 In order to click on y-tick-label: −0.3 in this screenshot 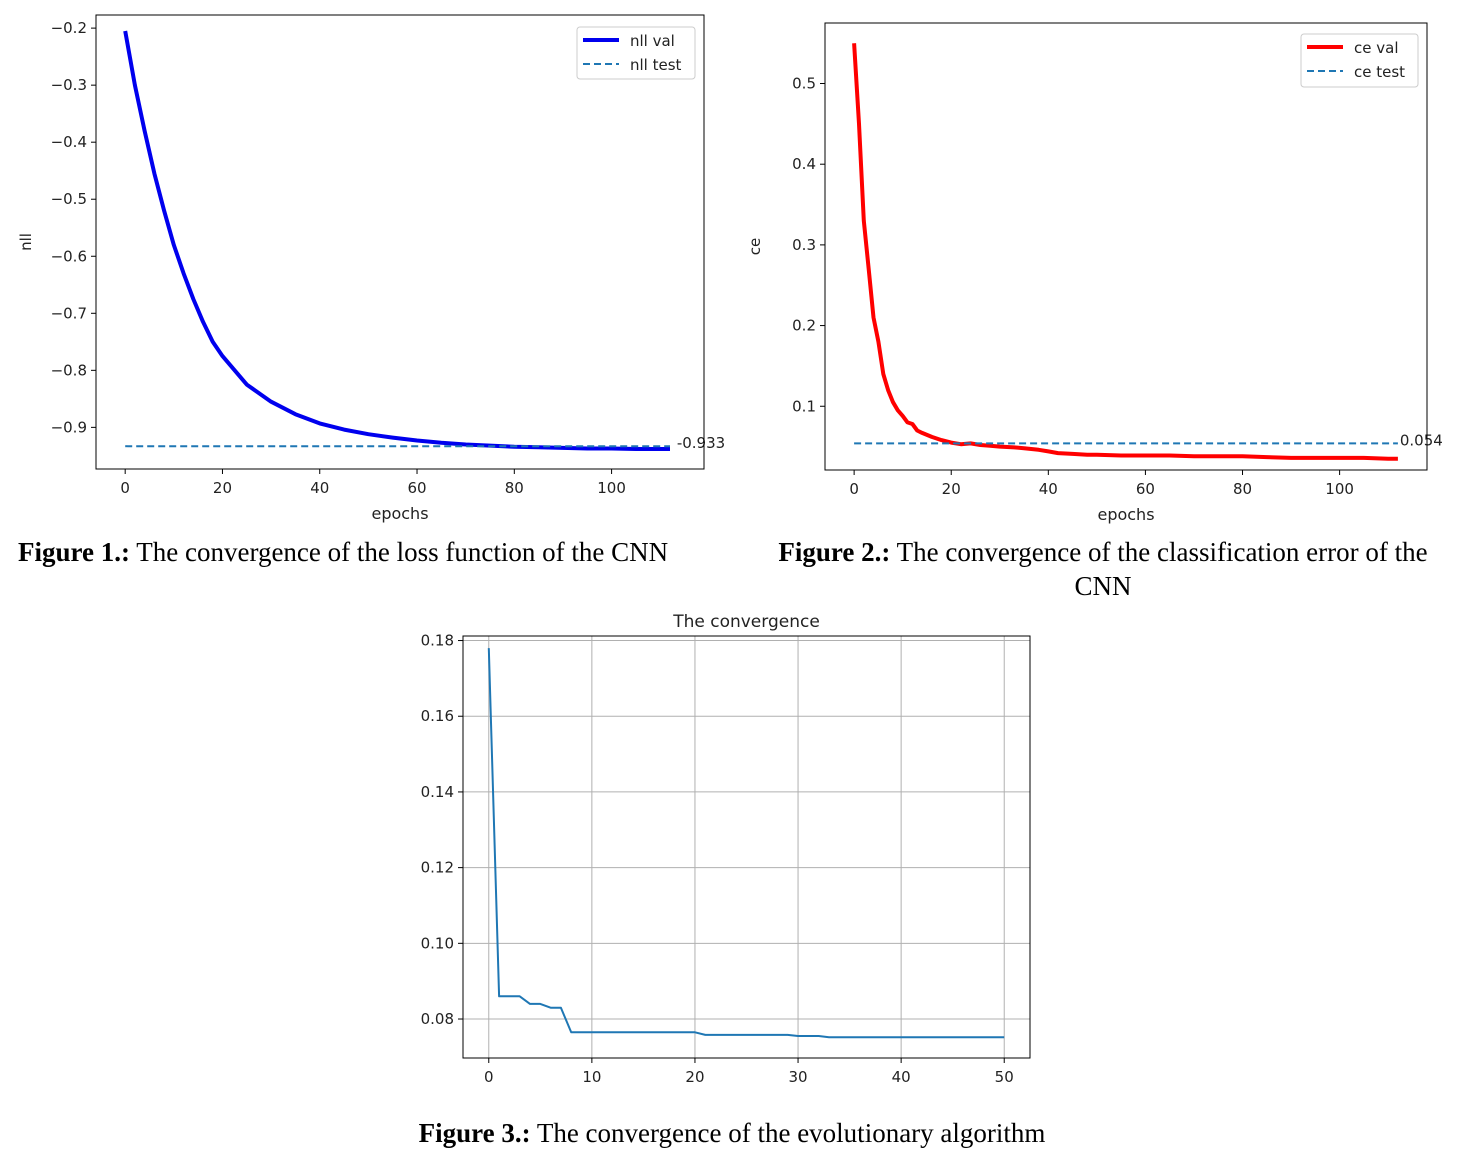, I will do `click(69, 85)`.